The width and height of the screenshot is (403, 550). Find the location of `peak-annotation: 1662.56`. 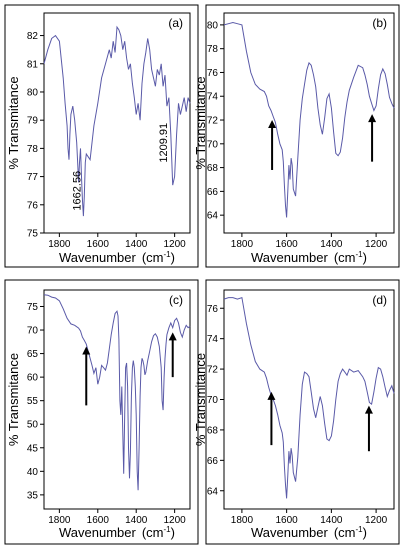

peak-annotation: 1662.56 is located at coordinates (78, 191).